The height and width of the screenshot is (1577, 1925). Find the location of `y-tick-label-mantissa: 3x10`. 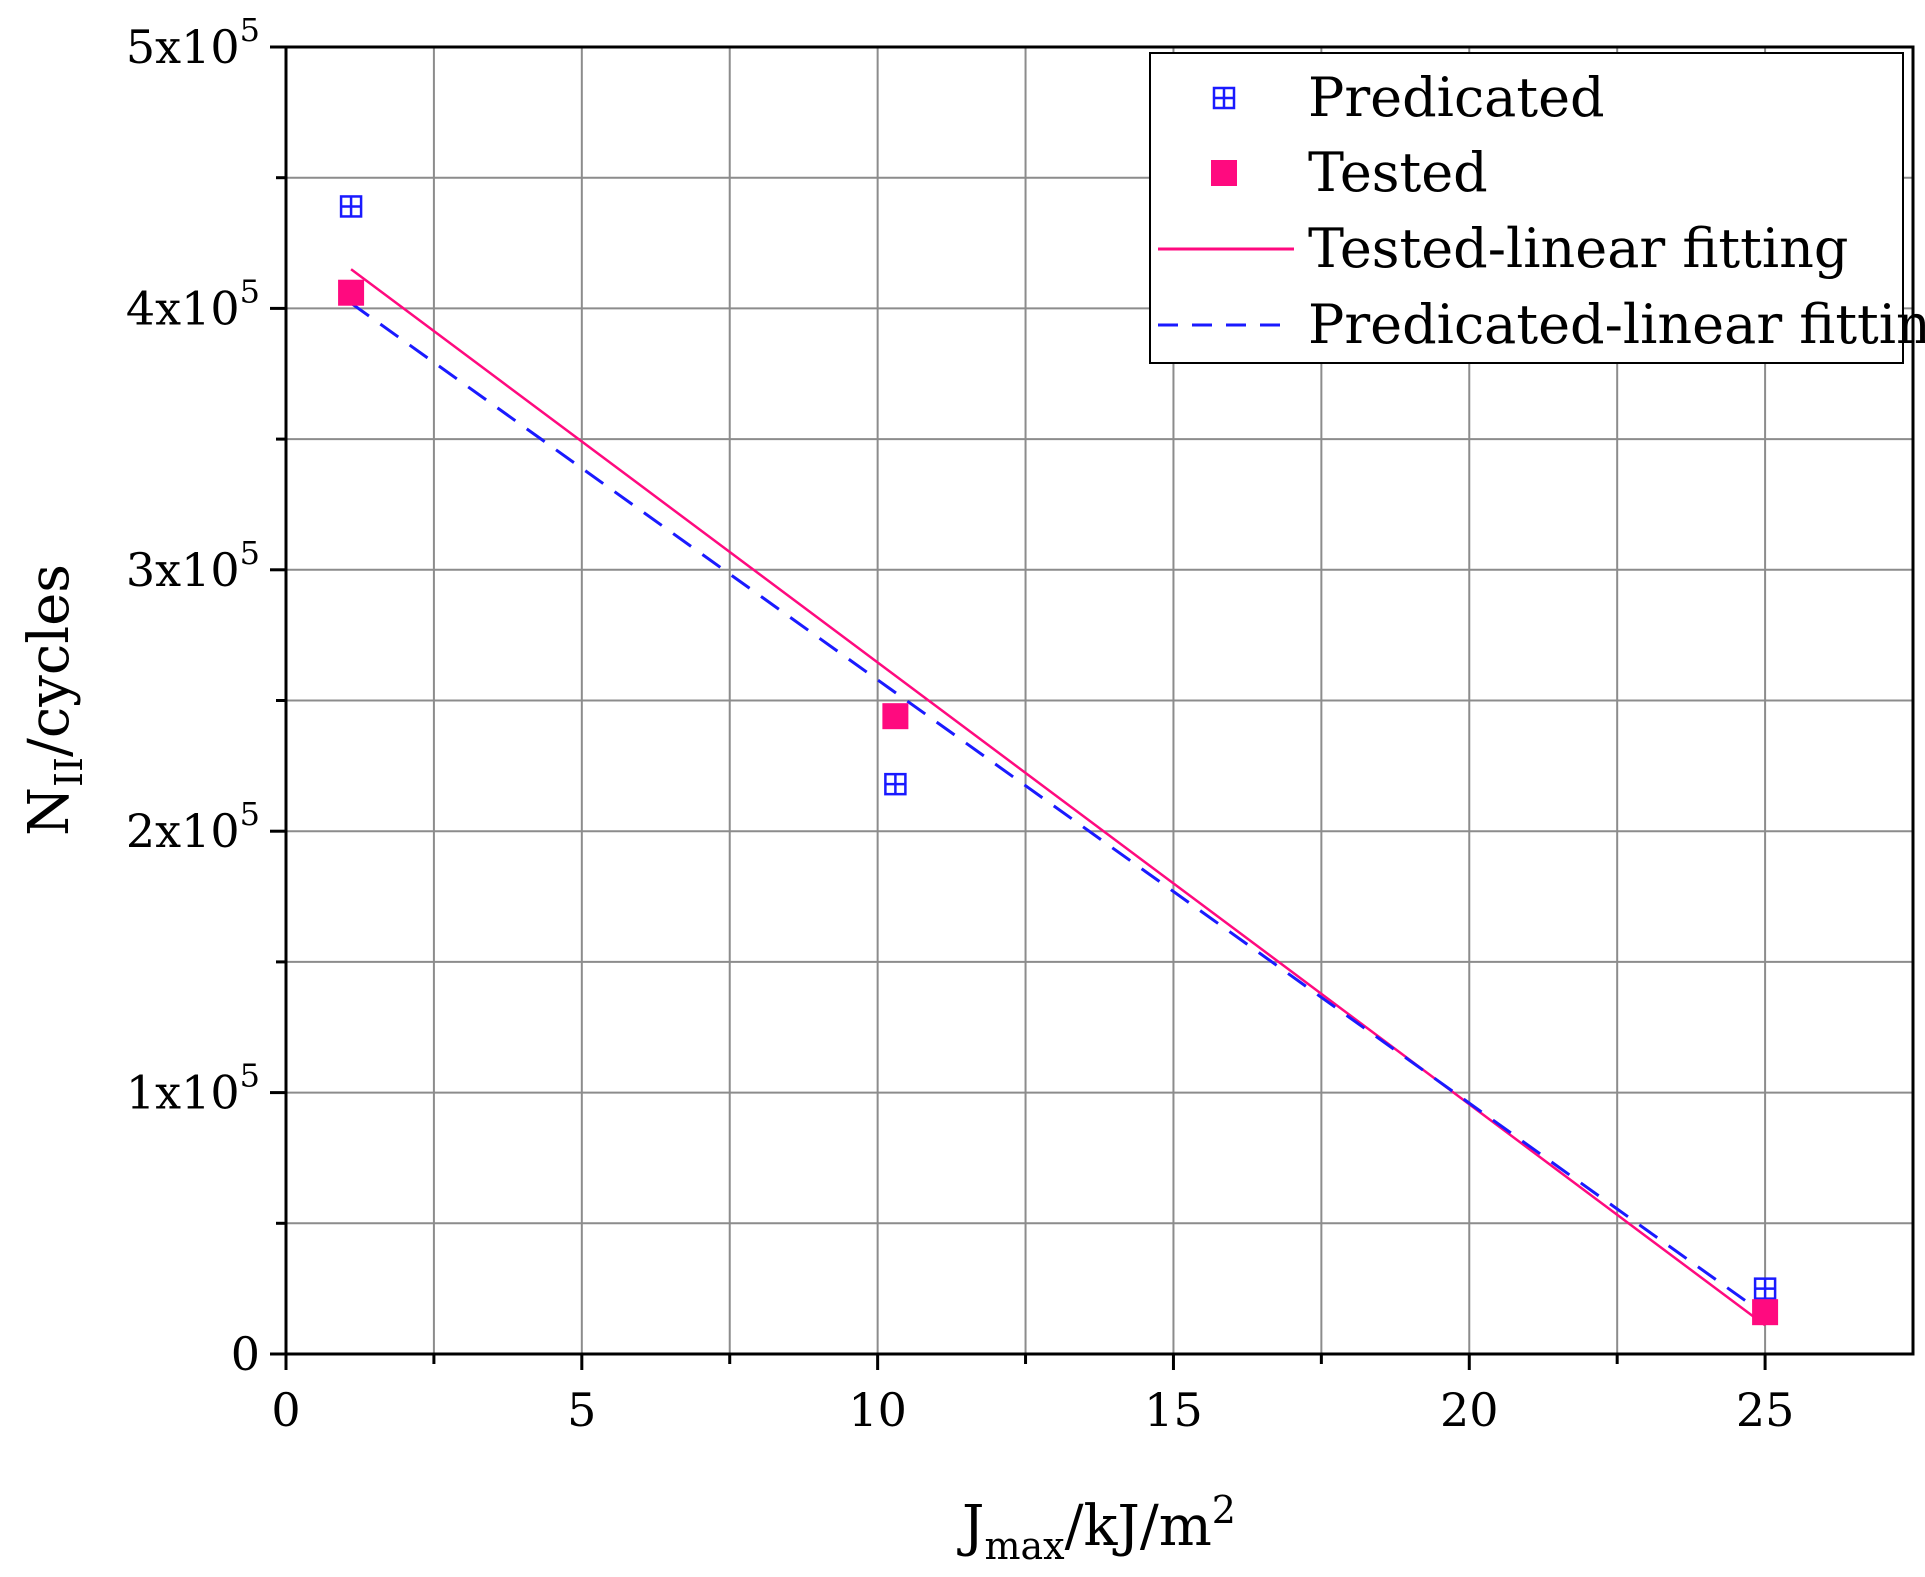

y-tick-label-mantissa: 3x10 is located at coordinates (183, 570).